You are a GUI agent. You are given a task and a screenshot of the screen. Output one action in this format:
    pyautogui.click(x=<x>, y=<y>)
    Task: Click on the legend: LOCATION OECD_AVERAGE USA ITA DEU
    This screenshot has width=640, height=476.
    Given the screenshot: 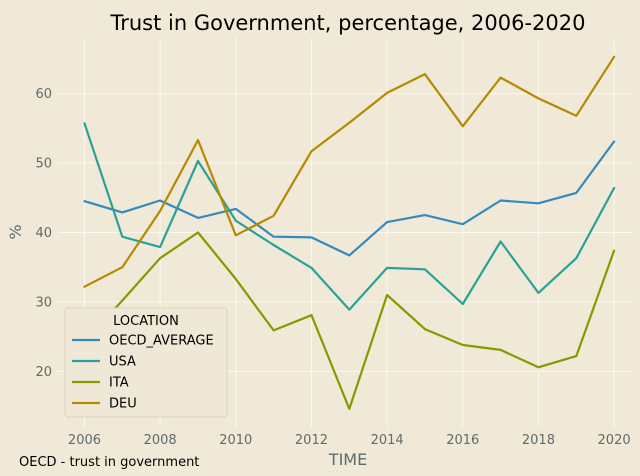 What is the action you would take?
    pyautogui.click(x=146, y=362)
    